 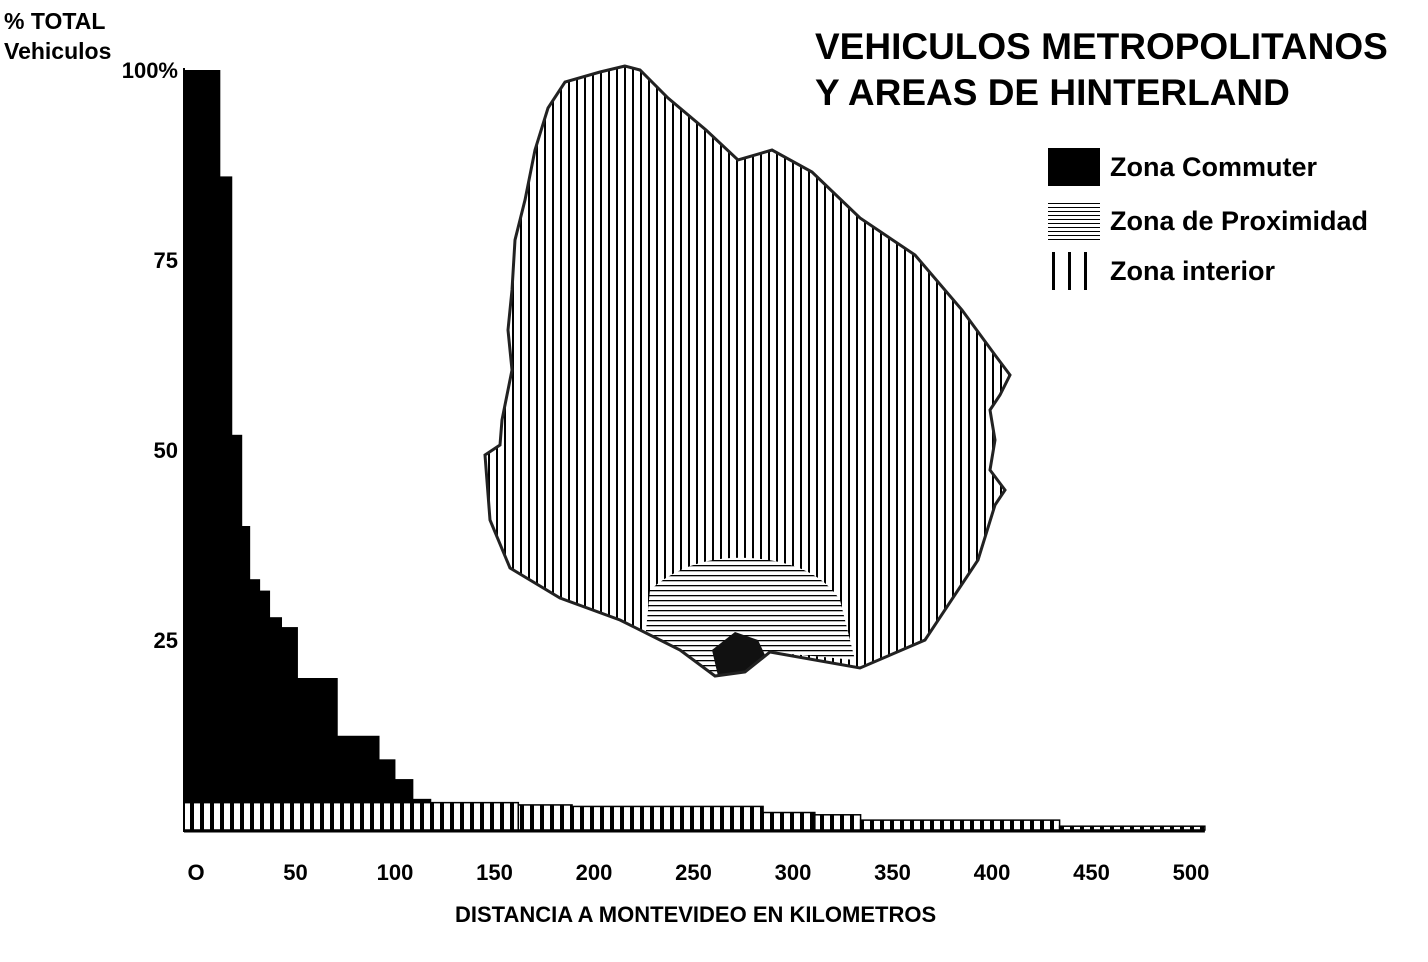 I want to click on x-tick-label: 300, so click(x=793, y=872).